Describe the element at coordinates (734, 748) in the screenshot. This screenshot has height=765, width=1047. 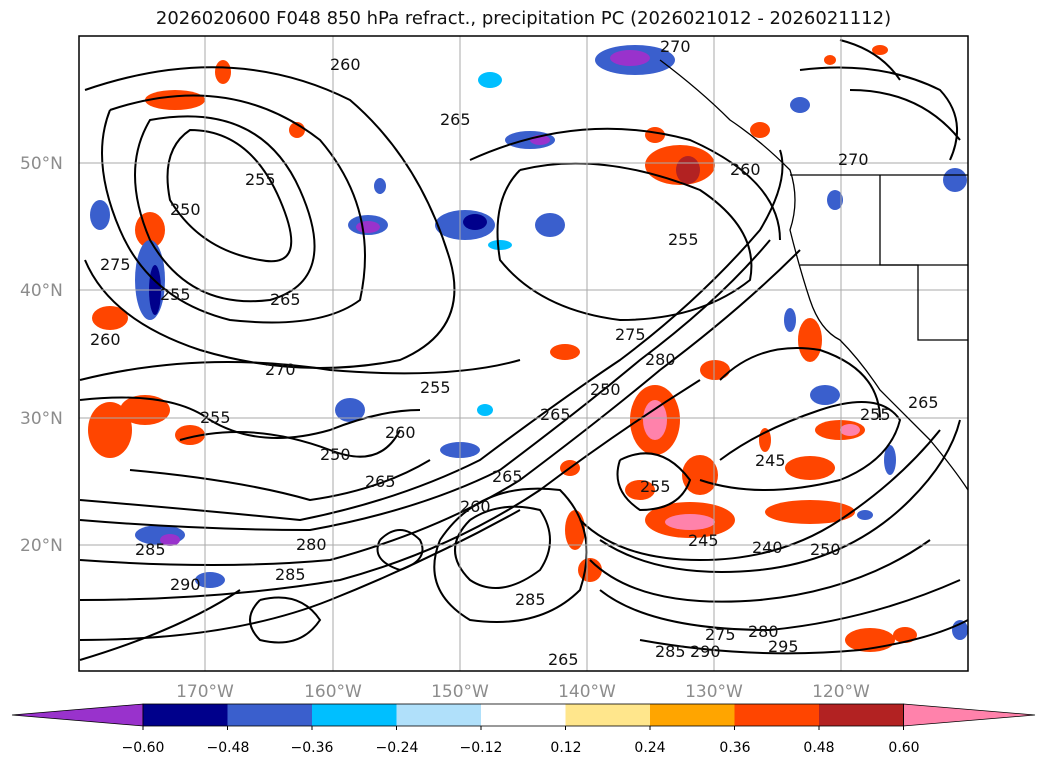
I see `colorbar-tick-label: 0.36` at that location.